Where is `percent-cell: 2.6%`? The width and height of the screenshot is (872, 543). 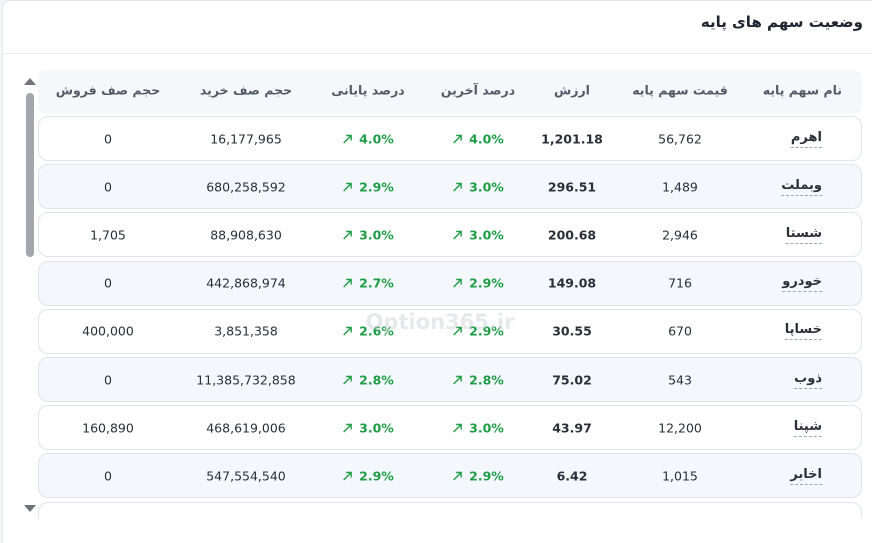 percent-cell: 2.6% is located at coordinates (368, 331).